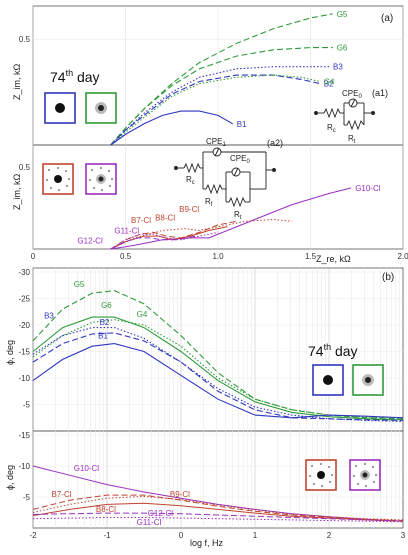 The height and width of the screenshot is (555, 408). Describe the element at coordinates (27, 405) in the screenshot. I see `b-y-tick-label-top: -5` at that location.